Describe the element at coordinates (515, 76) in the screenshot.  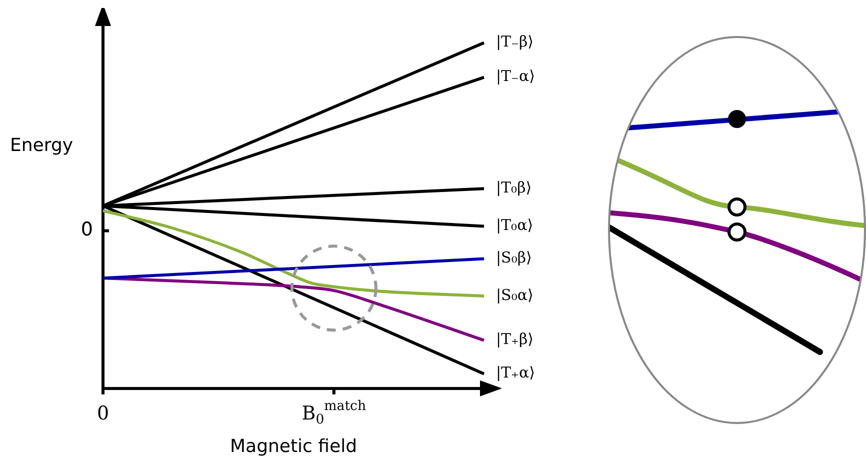
I see `series-label: |T₋α⟩` at that location.